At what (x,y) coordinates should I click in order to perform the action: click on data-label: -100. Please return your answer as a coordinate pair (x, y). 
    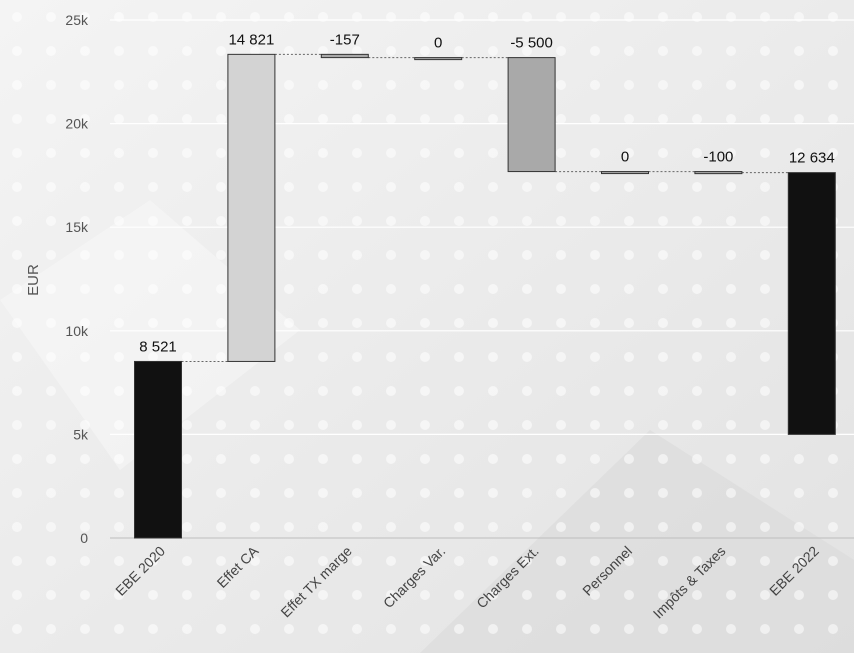
    Looking at the image, I should click on (718, 157).